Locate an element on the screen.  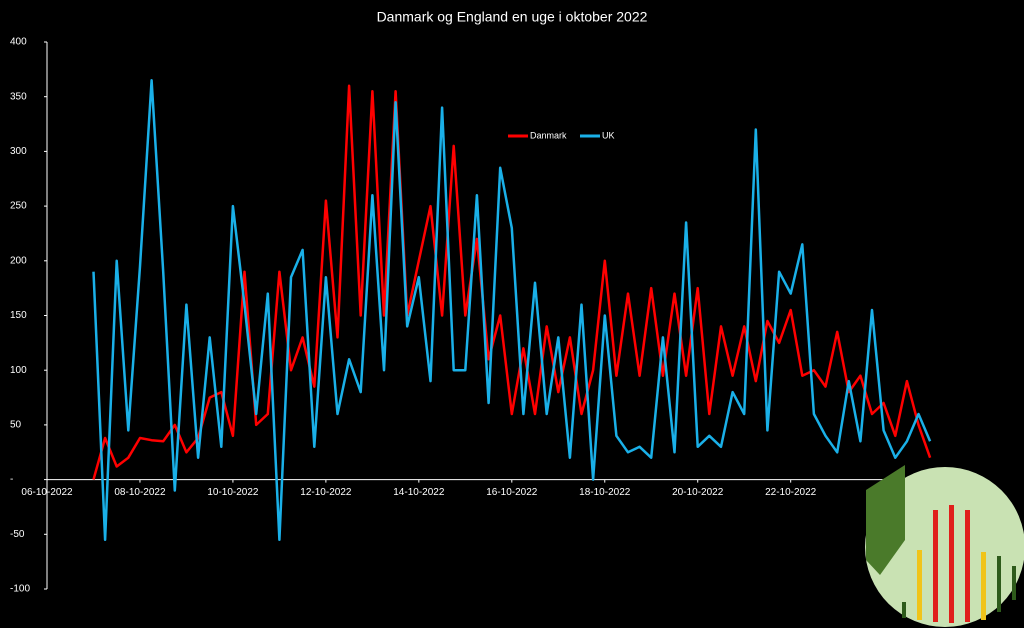
chart-title: Danmark og England en uge i oktober 2022 is located at coordinates (512, 17).